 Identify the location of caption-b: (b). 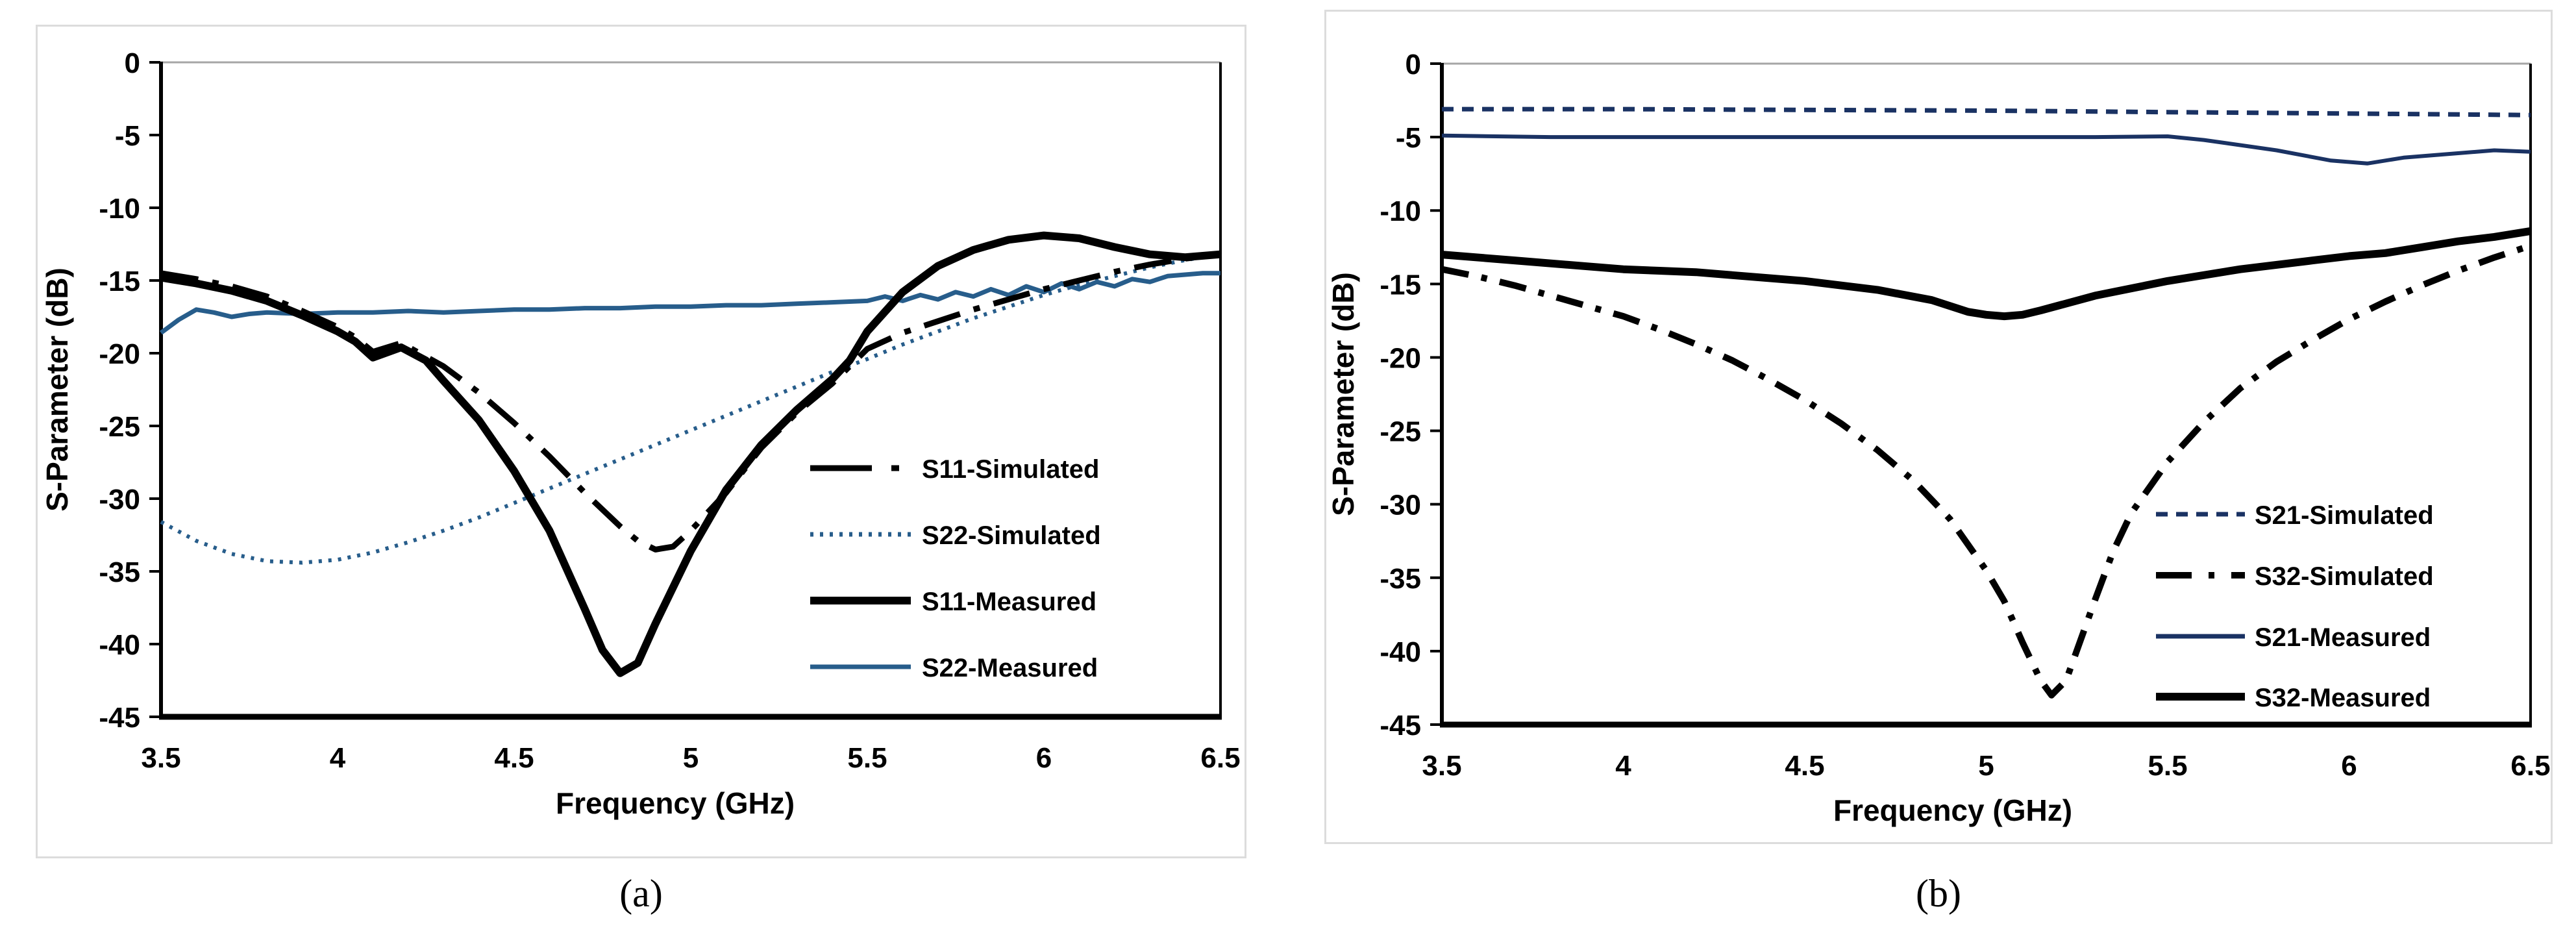
(1938, 893).